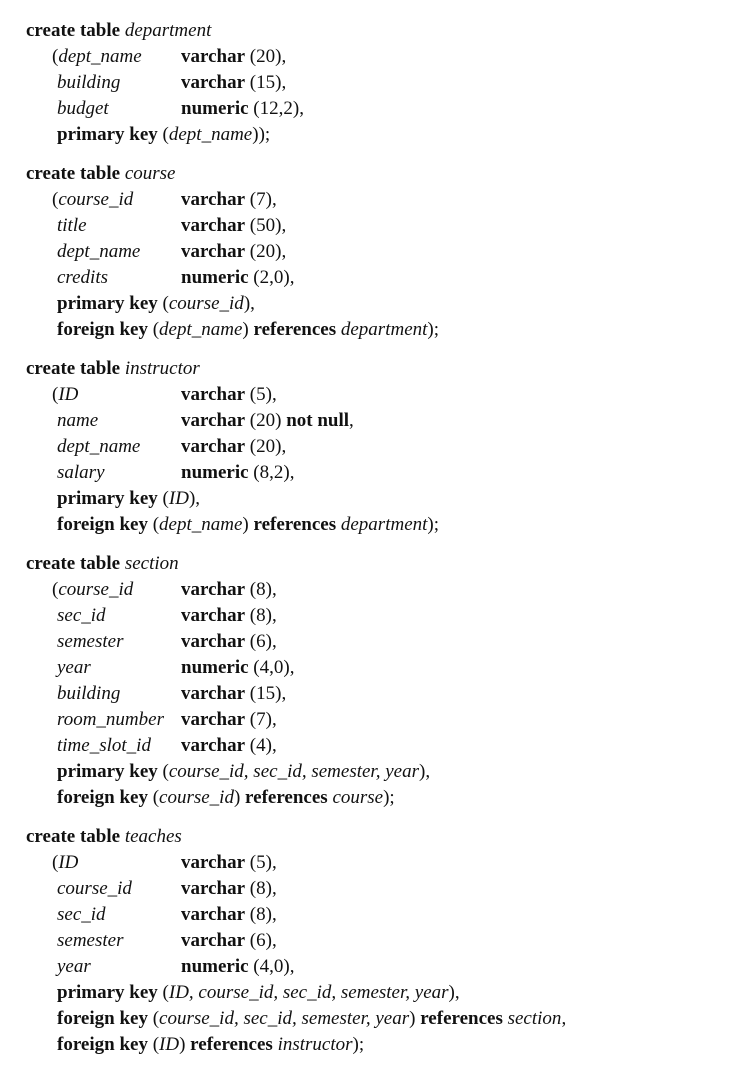 Image resolution: width=733 pixels, height=1075 pixels. Describe the element at coordinates (376, 616) in the screenshot. I see `column-definition: sec_id varchar (8),` at that location.